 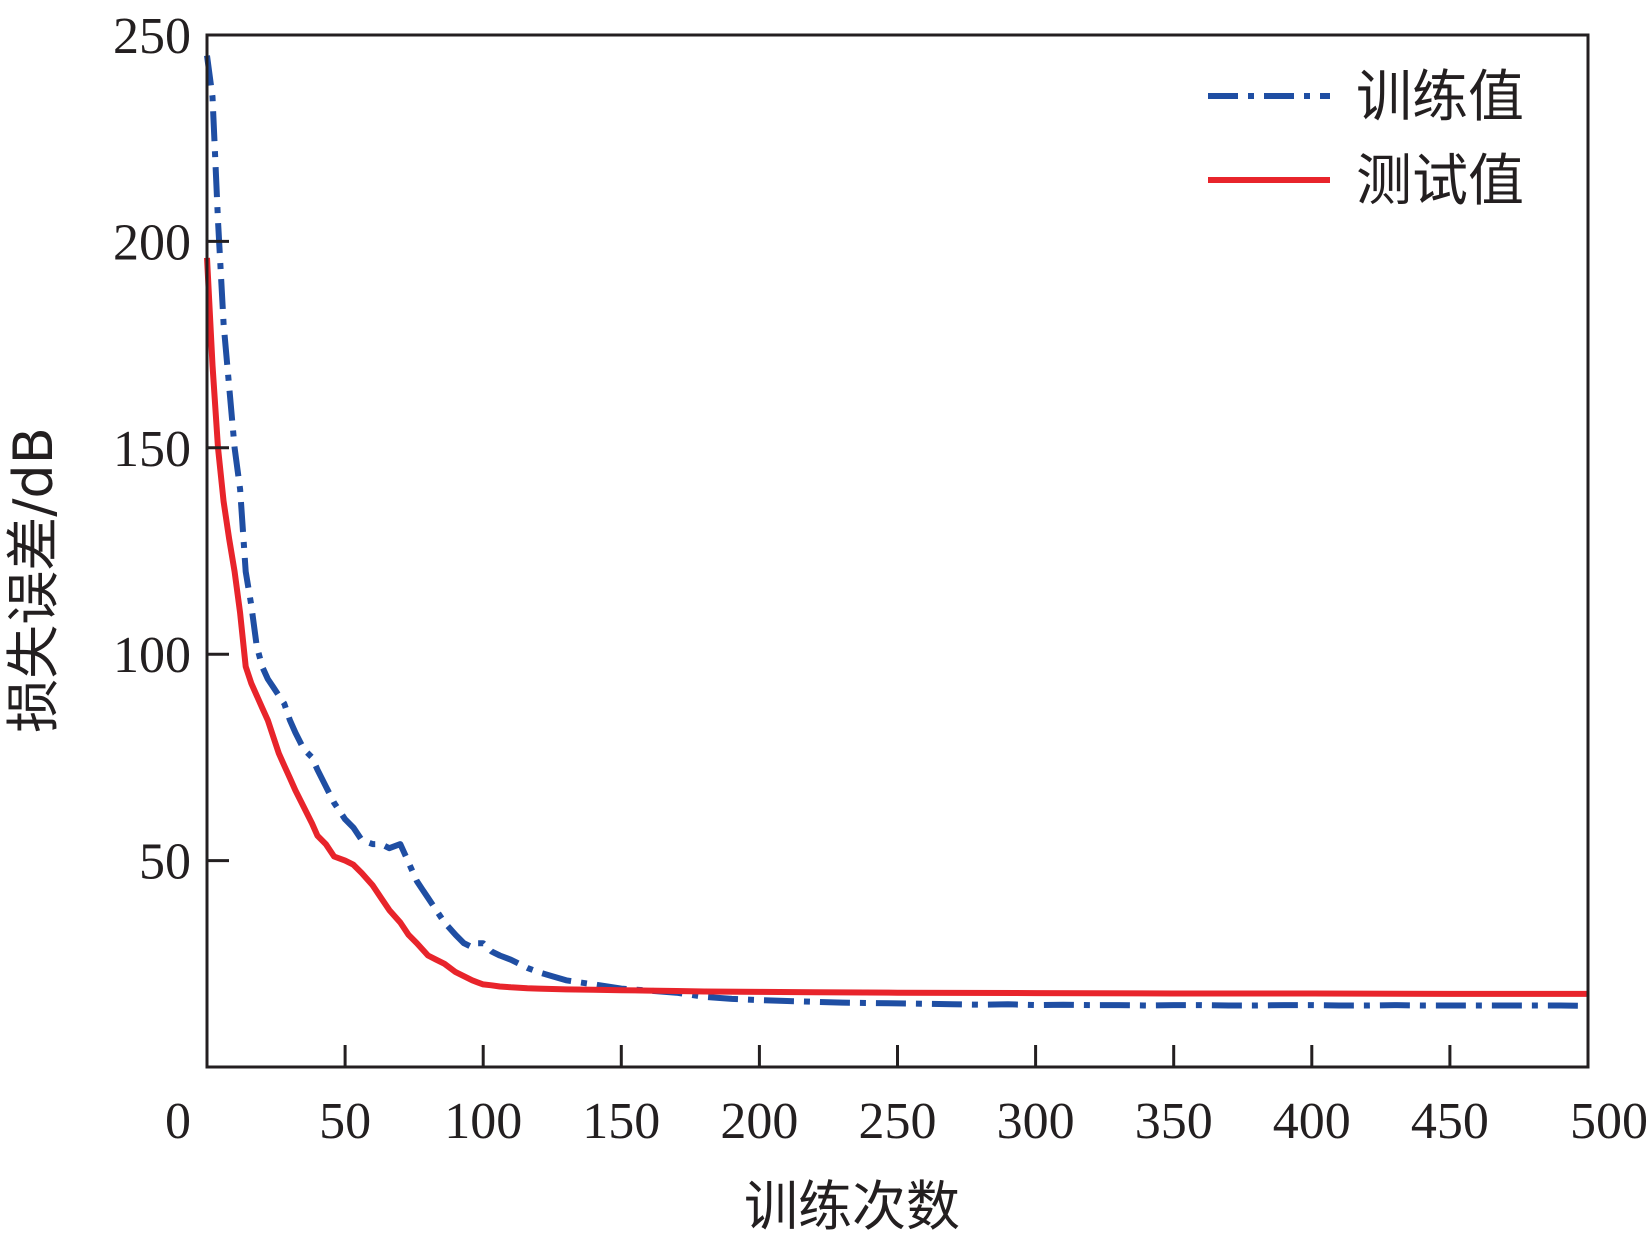 What do you see at coordinates (621, 1121) in the screenshot?
I see `x-tick-label: 150` at bounding box center [621, 1121].